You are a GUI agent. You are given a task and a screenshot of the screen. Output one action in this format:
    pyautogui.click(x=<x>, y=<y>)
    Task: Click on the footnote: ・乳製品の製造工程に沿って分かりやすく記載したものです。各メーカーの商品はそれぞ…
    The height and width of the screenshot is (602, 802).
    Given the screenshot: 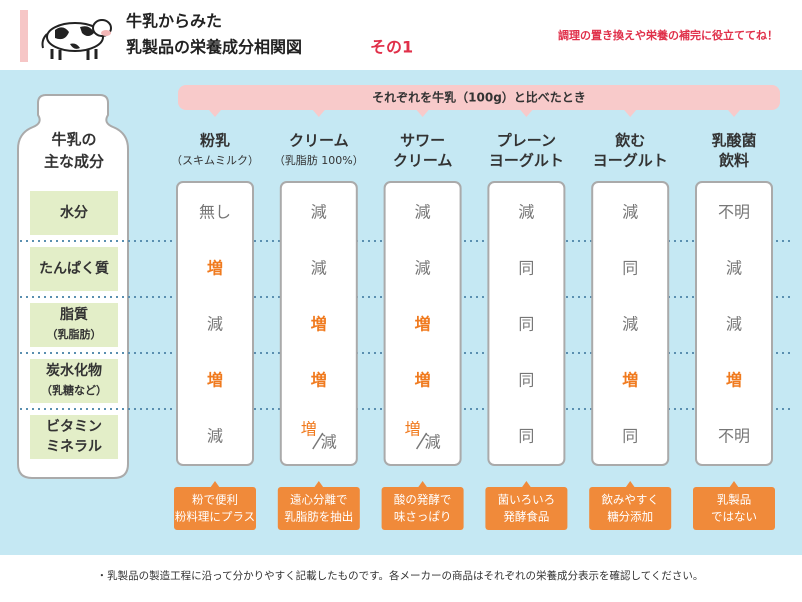 What is the action you would take?
    pyautogui.click(x=400, y=575)
    